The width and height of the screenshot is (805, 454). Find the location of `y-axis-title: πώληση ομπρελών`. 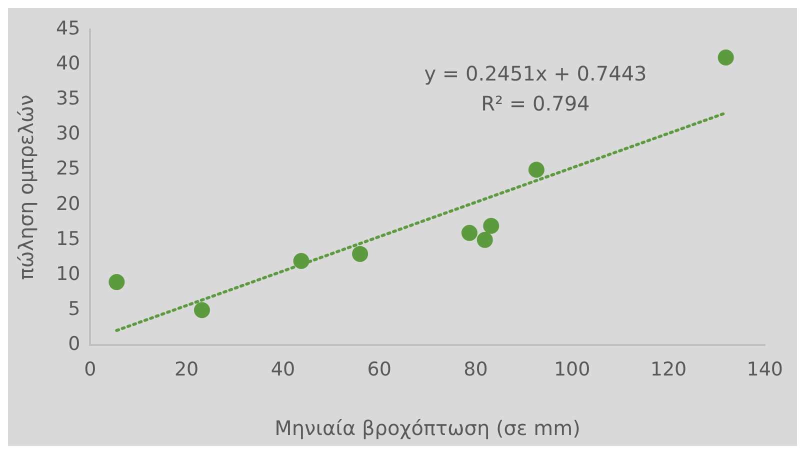

y-axis-title: πώληση ομπρελών is located at coordinates (26, 187).